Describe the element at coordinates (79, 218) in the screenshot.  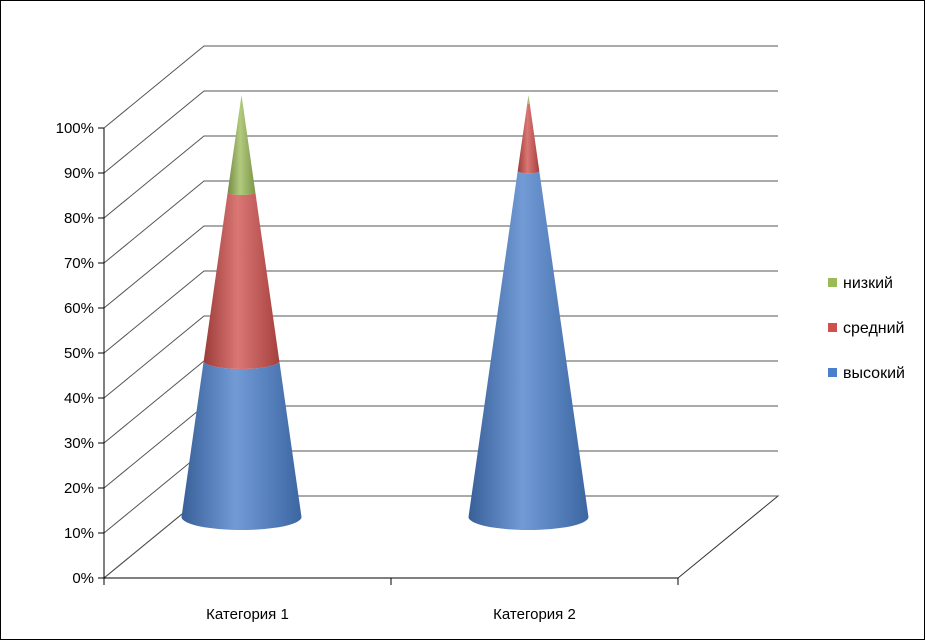
I see `y-tick-label: 80%` at that location.